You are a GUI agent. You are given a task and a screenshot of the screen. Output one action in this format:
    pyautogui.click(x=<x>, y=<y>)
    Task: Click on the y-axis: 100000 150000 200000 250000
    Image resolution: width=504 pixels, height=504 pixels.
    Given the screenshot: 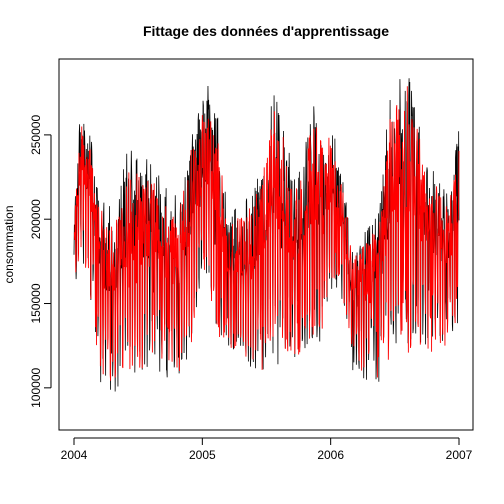 What is the action you would take?
    pyautogui.click(x=40, y=261)
    